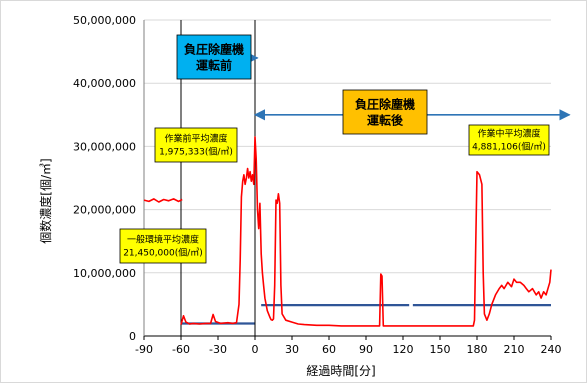 The height and width of the screenshot is (386, 587). Describe the element at coordinates (348, 349) in the screenshot. I see `x-tick-labels: -90 -60 -30 0 30 60 90 120 150 180 210 240` at that location.